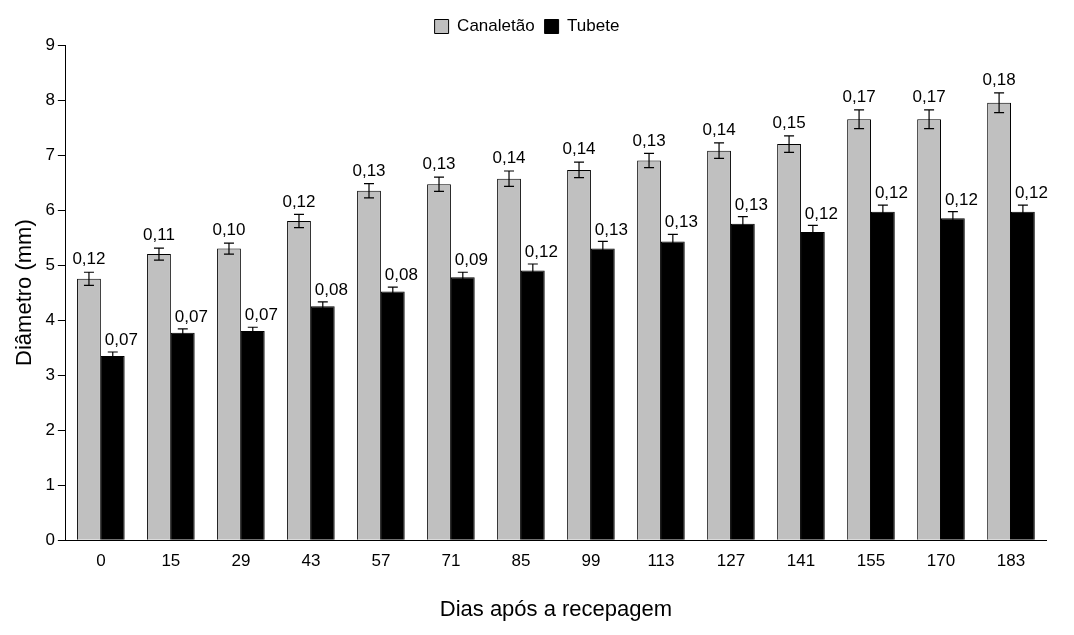 The image size is (1074, 635). I want to click on annotation: 0,10, so click(229, 230).